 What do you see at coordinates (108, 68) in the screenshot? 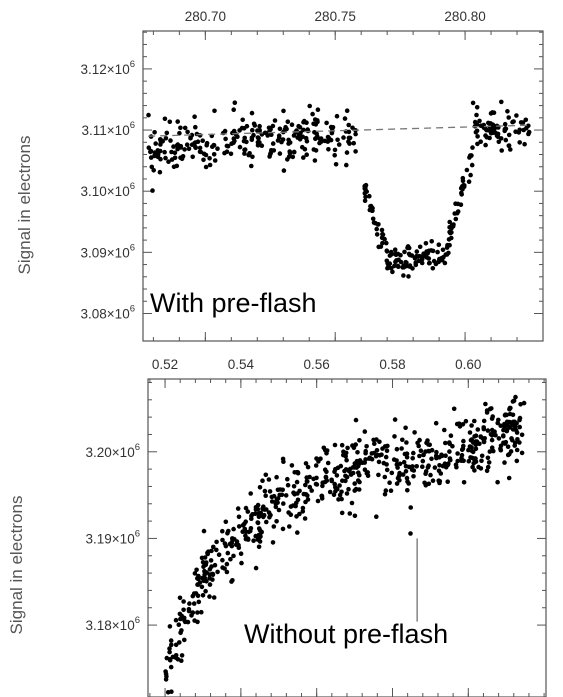
I see `y-tick-label: 3.12×10⁶` at bounding box center [108, 68].